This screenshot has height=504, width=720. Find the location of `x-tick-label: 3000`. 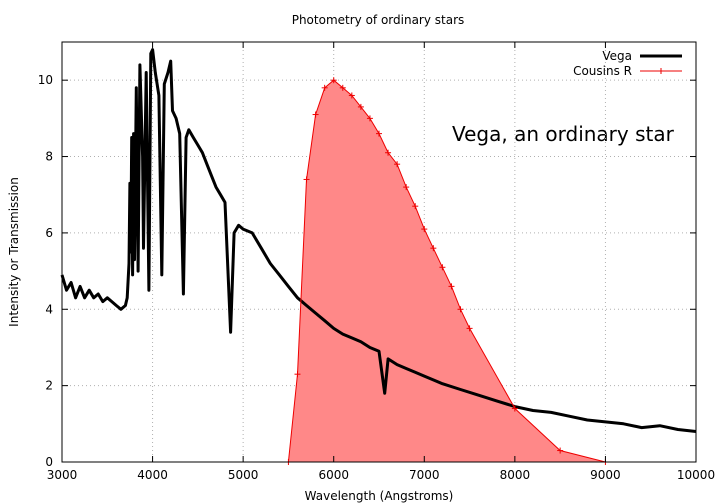

x-tick-label: 3000 is located at coordinates (62, 475).